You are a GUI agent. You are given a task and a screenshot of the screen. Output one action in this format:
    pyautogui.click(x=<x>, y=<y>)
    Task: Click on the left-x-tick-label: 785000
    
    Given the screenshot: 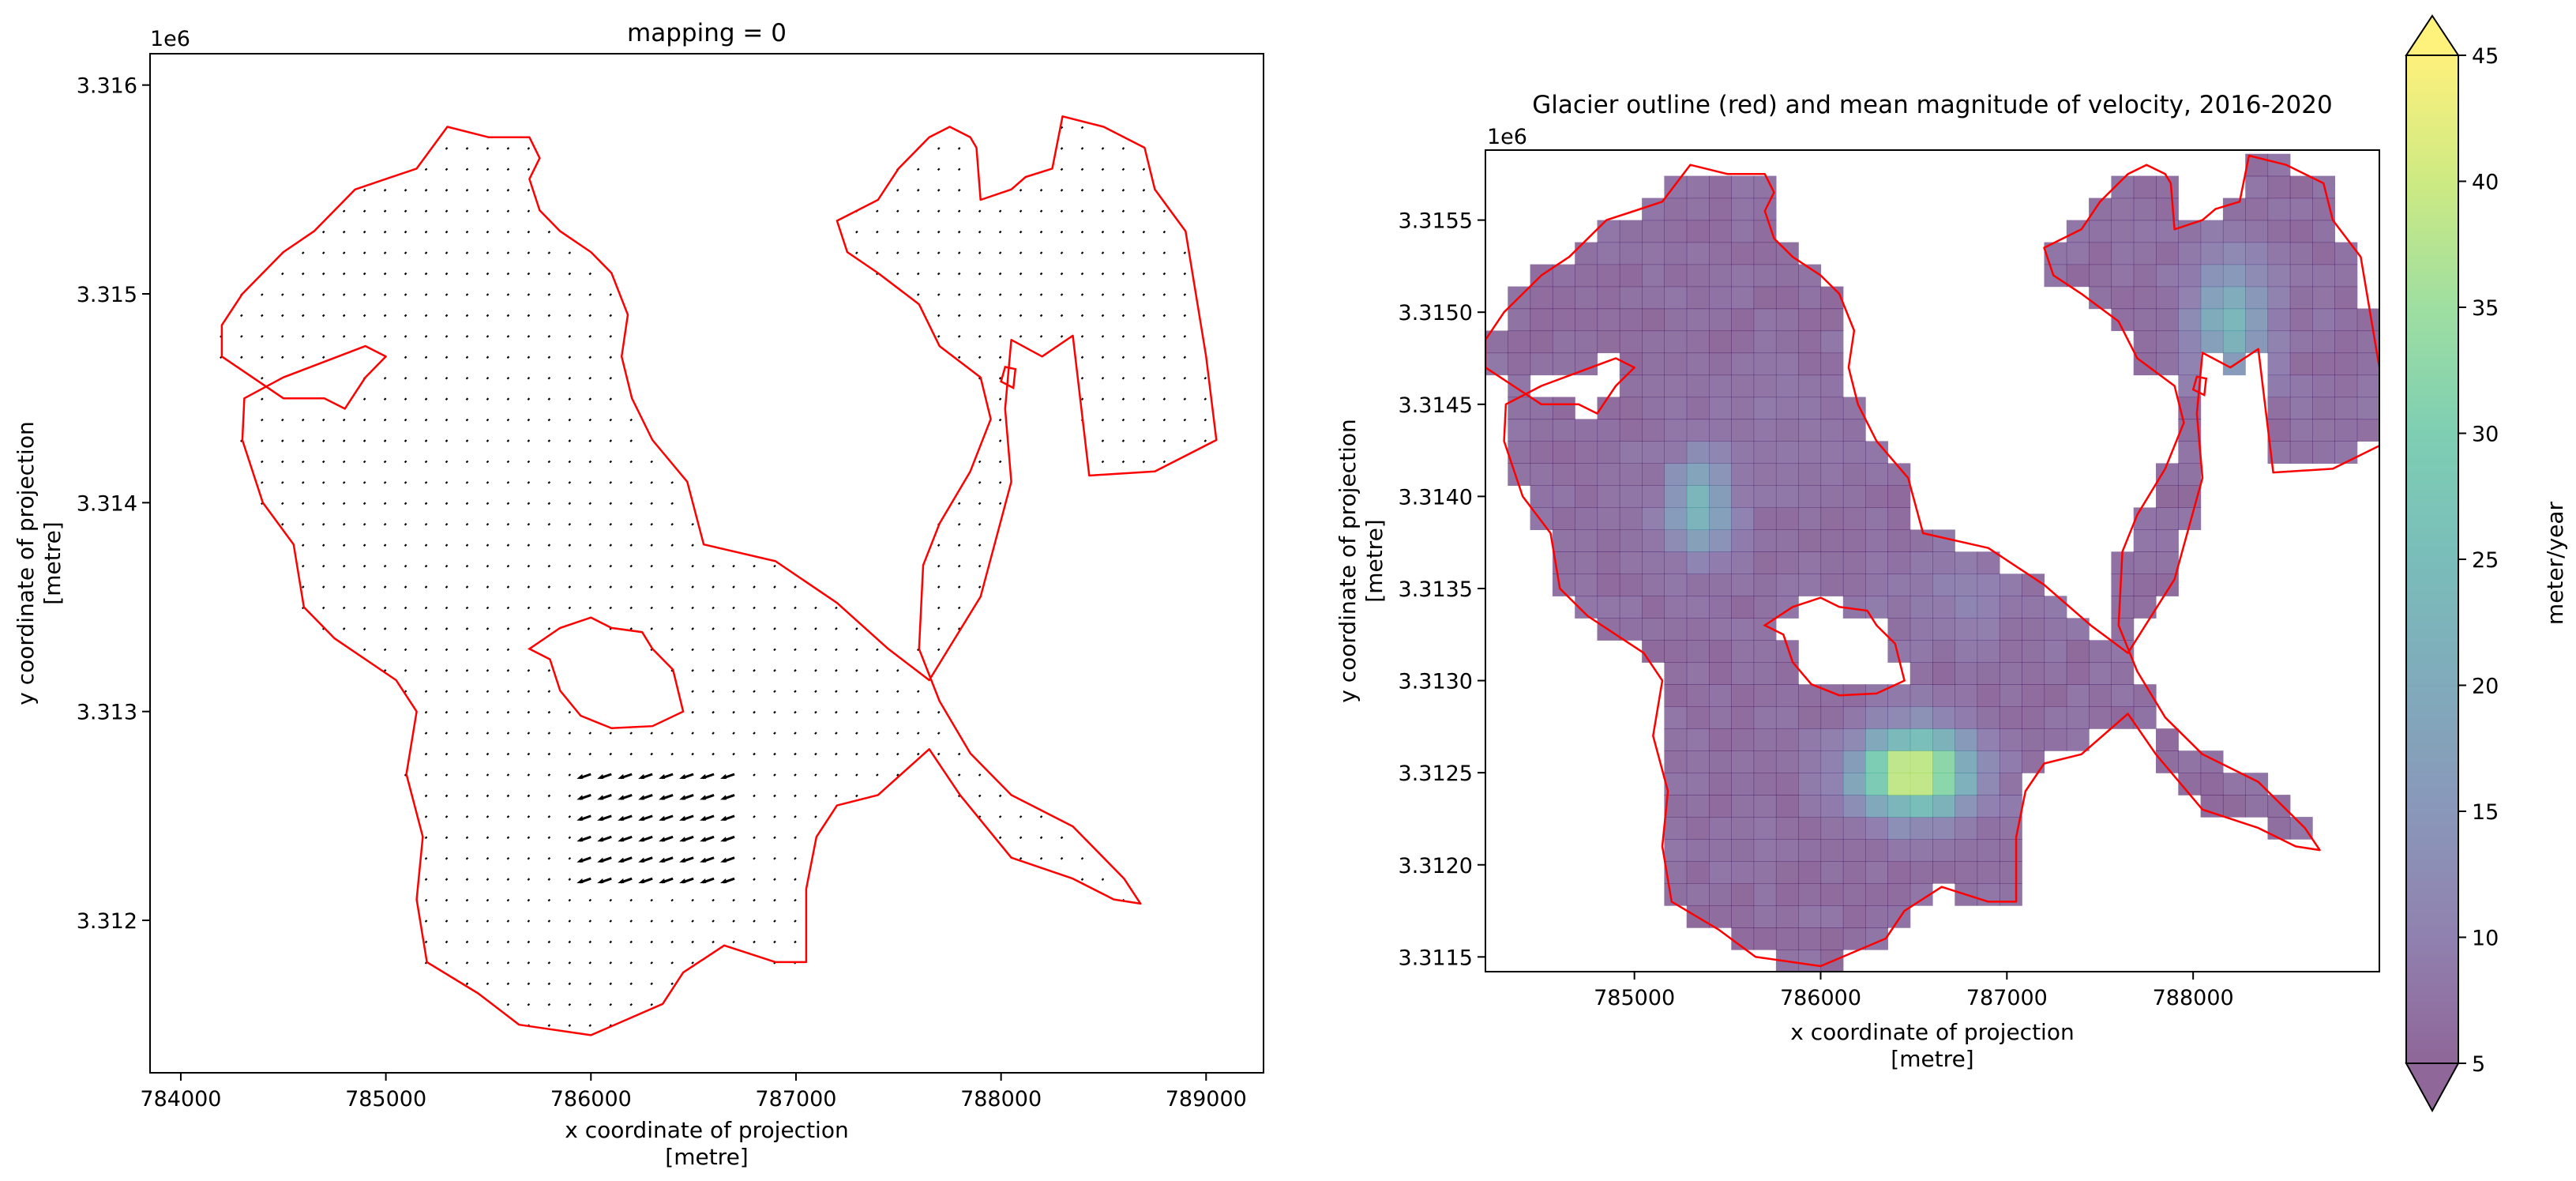 What is the action you would take?
    pyautogui.click(x=385, y=1099)
    